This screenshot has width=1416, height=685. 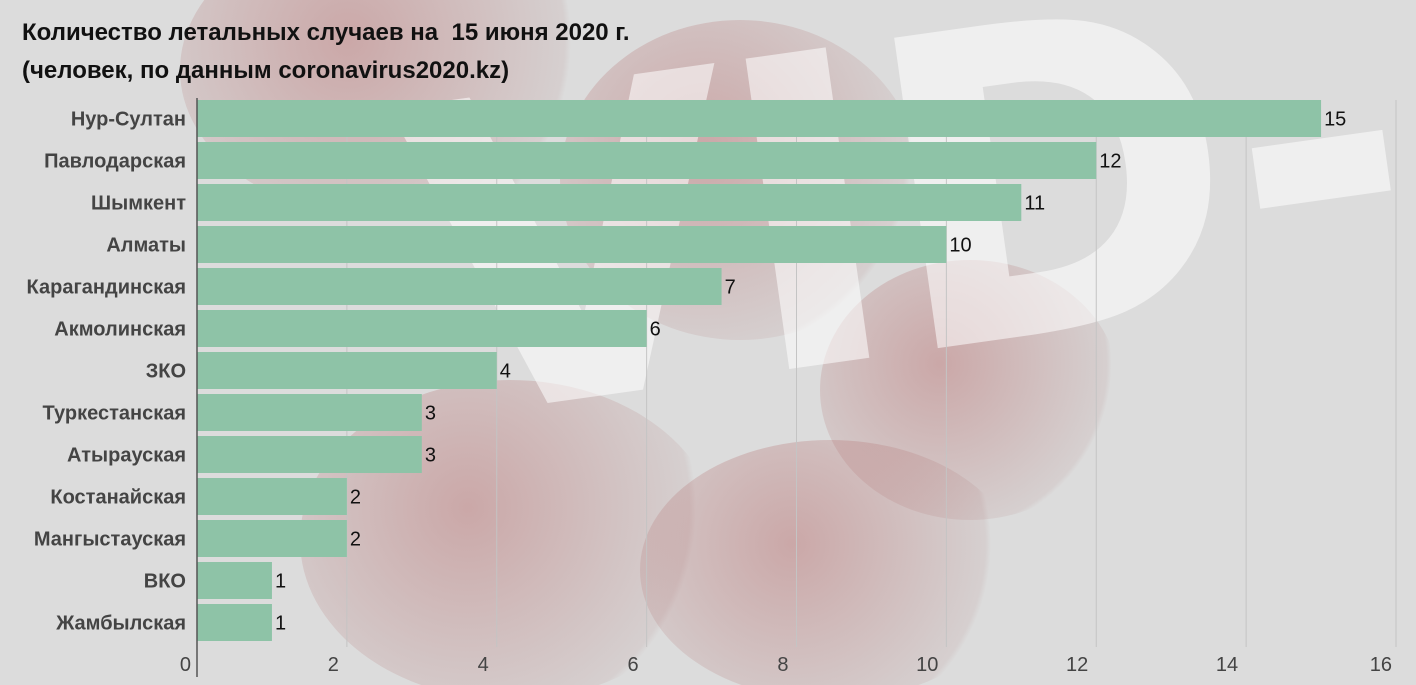 I want to click on x-tick-label: 10, so click(x=927, y=665).